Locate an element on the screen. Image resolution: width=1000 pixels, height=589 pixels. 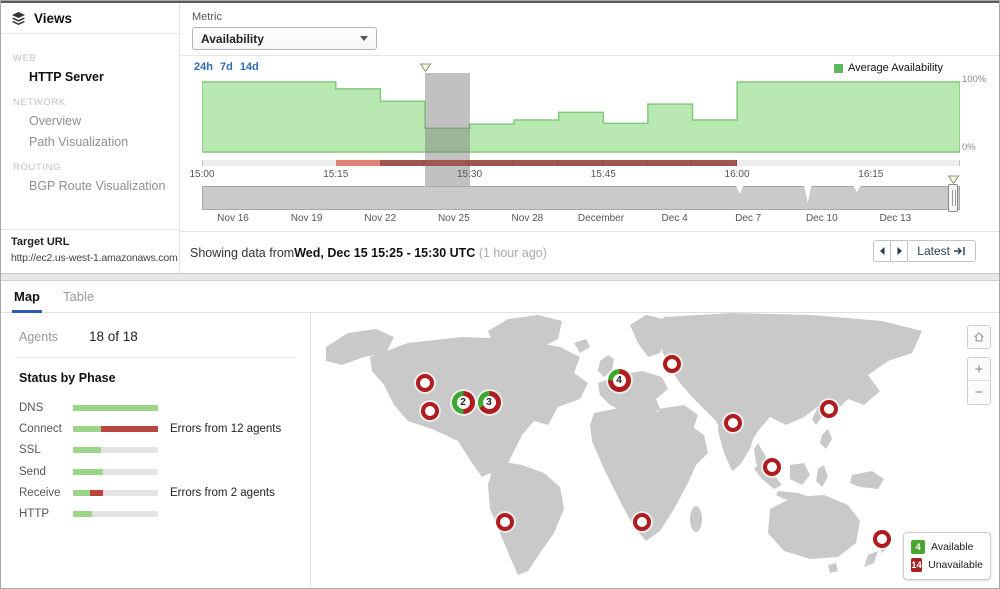
map-zoom-controls: + − is located at coordinates (979, 381).